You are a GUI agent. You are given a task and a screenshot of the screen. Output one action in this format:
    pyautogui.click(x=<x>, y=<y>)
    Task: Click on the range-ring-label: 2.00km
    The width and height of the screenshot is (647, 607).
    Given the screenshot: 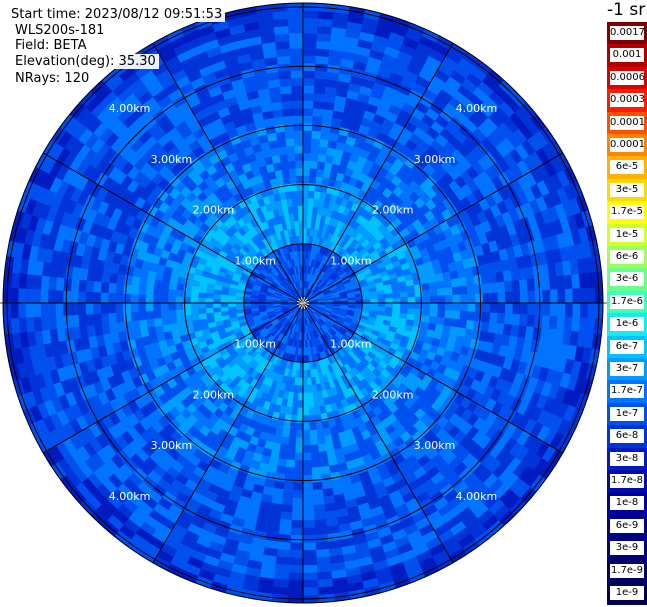 What is the action you would take?
    pyautogui.click(x=393, y=394)
    